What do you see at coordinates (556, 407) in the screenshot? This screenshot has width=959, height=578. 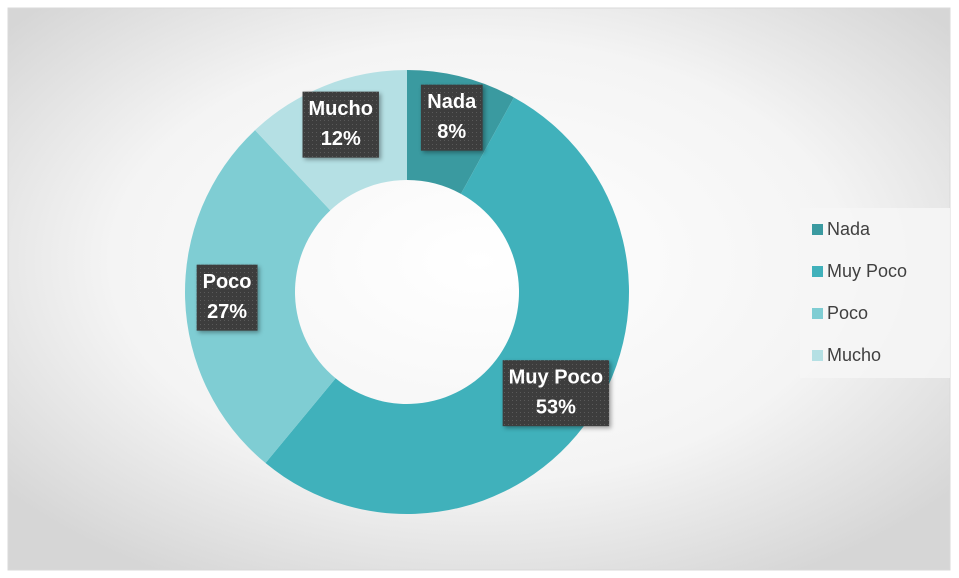 I see `data-label-value: 53%` at bounding box center [556, 407].